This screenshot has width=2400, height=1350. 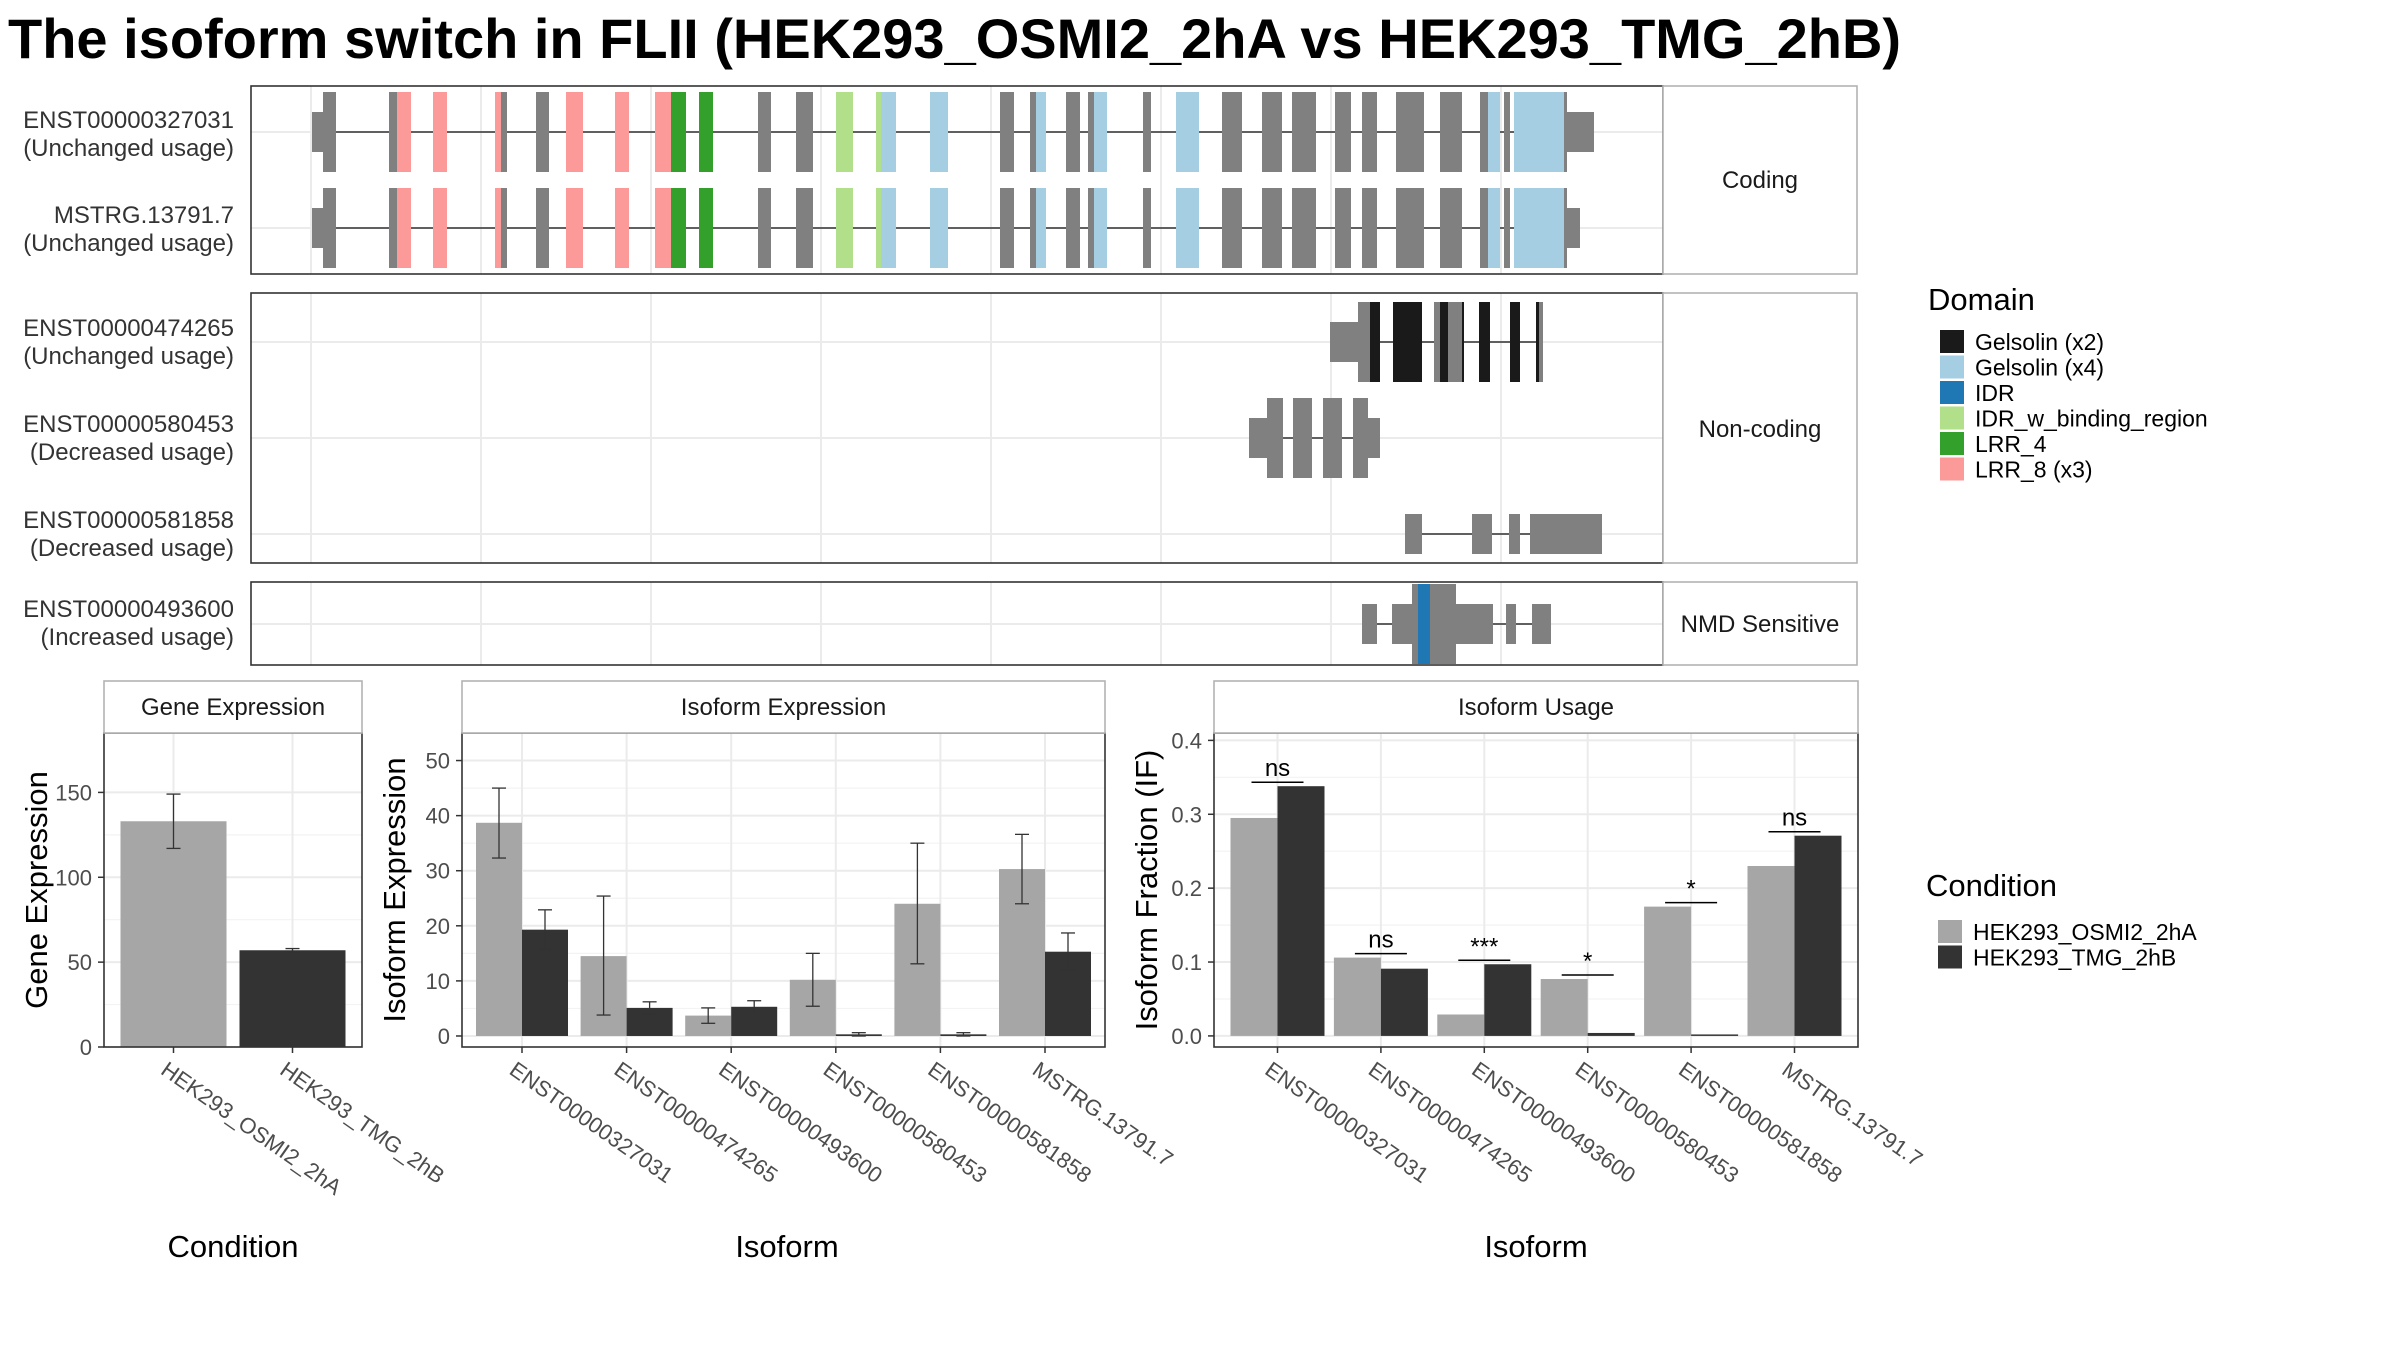 I want to click on tx-id: ENST00000327031, so click(x=128, y=120).